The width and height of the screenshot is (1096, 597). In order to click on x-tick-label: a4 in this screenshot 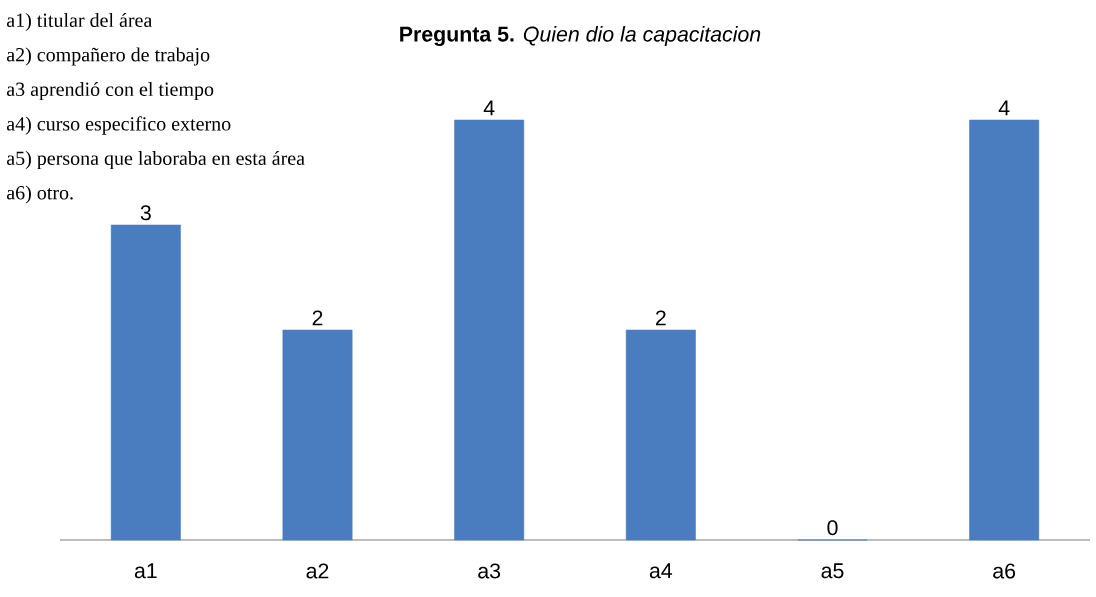, I will do `click(661, 571)`.